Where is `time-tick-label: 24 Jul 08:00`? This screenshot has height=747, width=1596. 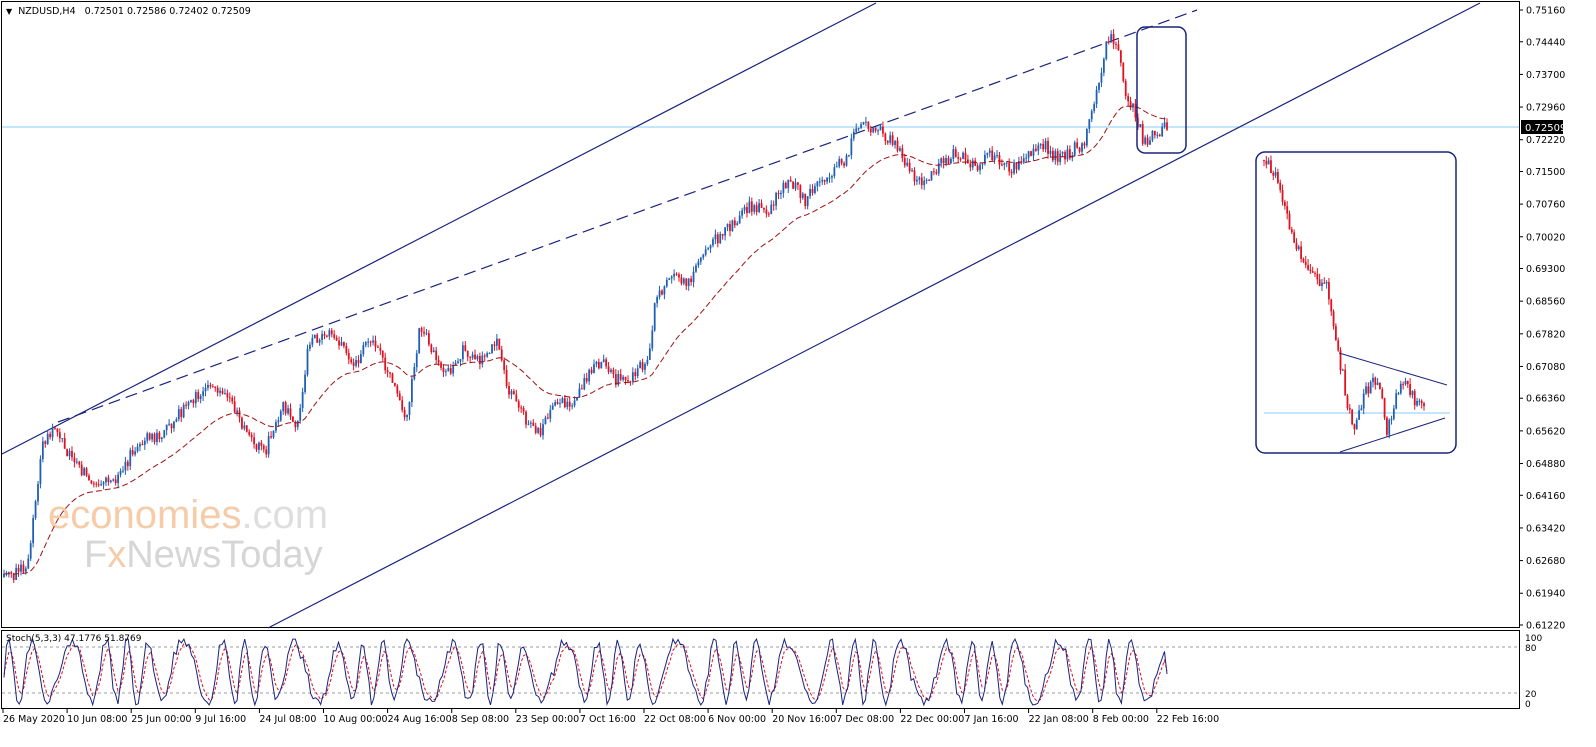 time-tick-label: 24 Jul 08:00 is located at coordinates (287, 719).